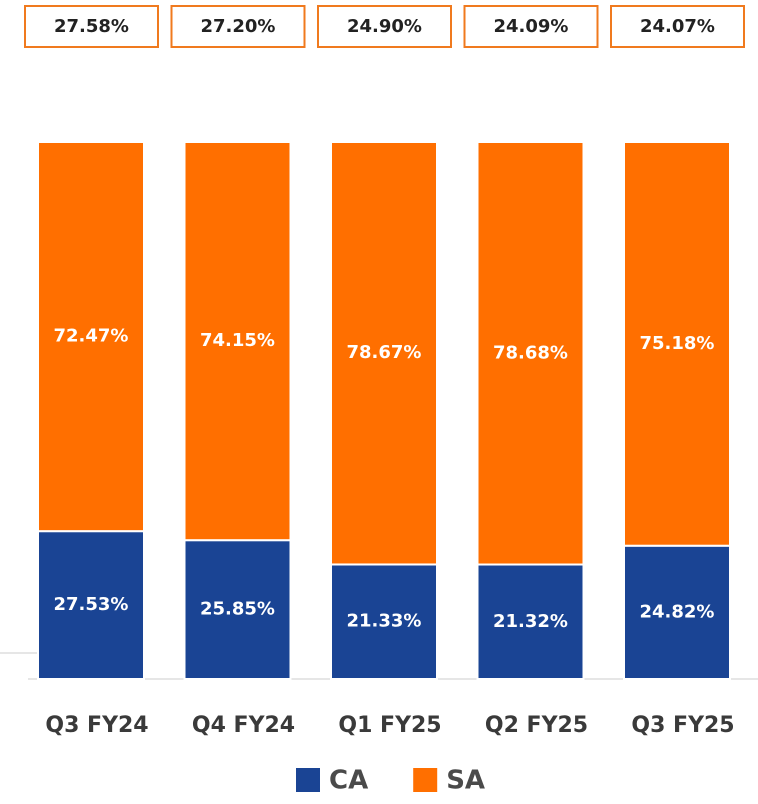 Image resolution: width=758 pixels, height=804 pixels. Describe the element at coordinates (96, 725) in the screenshot. I see `x-tick-label: Q3 FY24` at that location.